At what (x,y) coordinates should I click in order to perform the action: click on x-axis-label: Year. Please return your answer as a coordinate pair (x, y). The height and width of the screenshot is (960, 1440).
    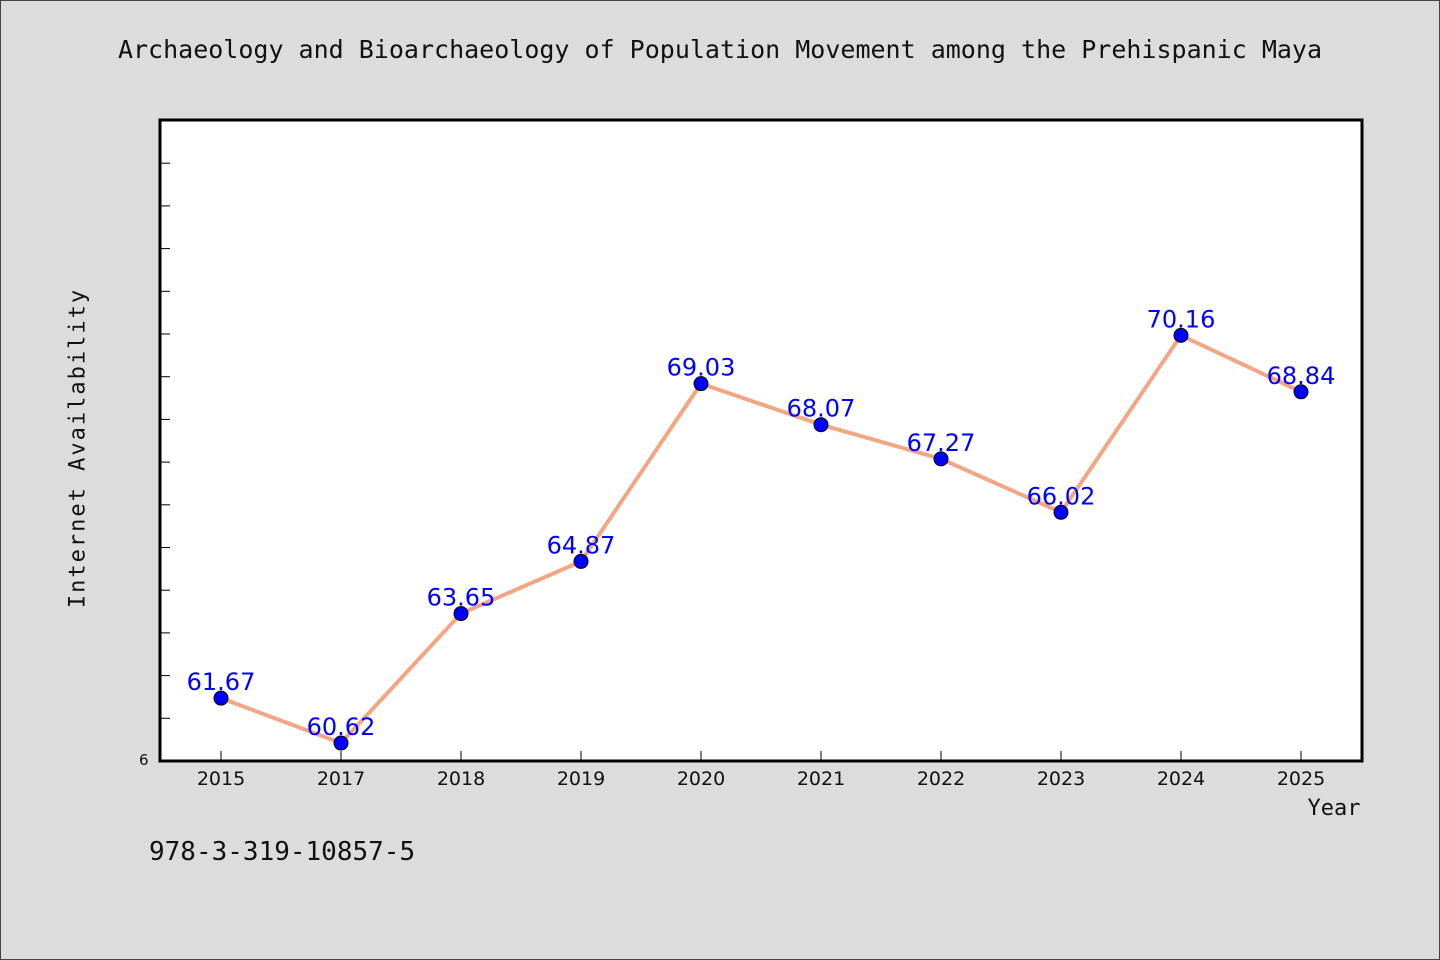
    Looking at the image, I should click on (1334, 808).